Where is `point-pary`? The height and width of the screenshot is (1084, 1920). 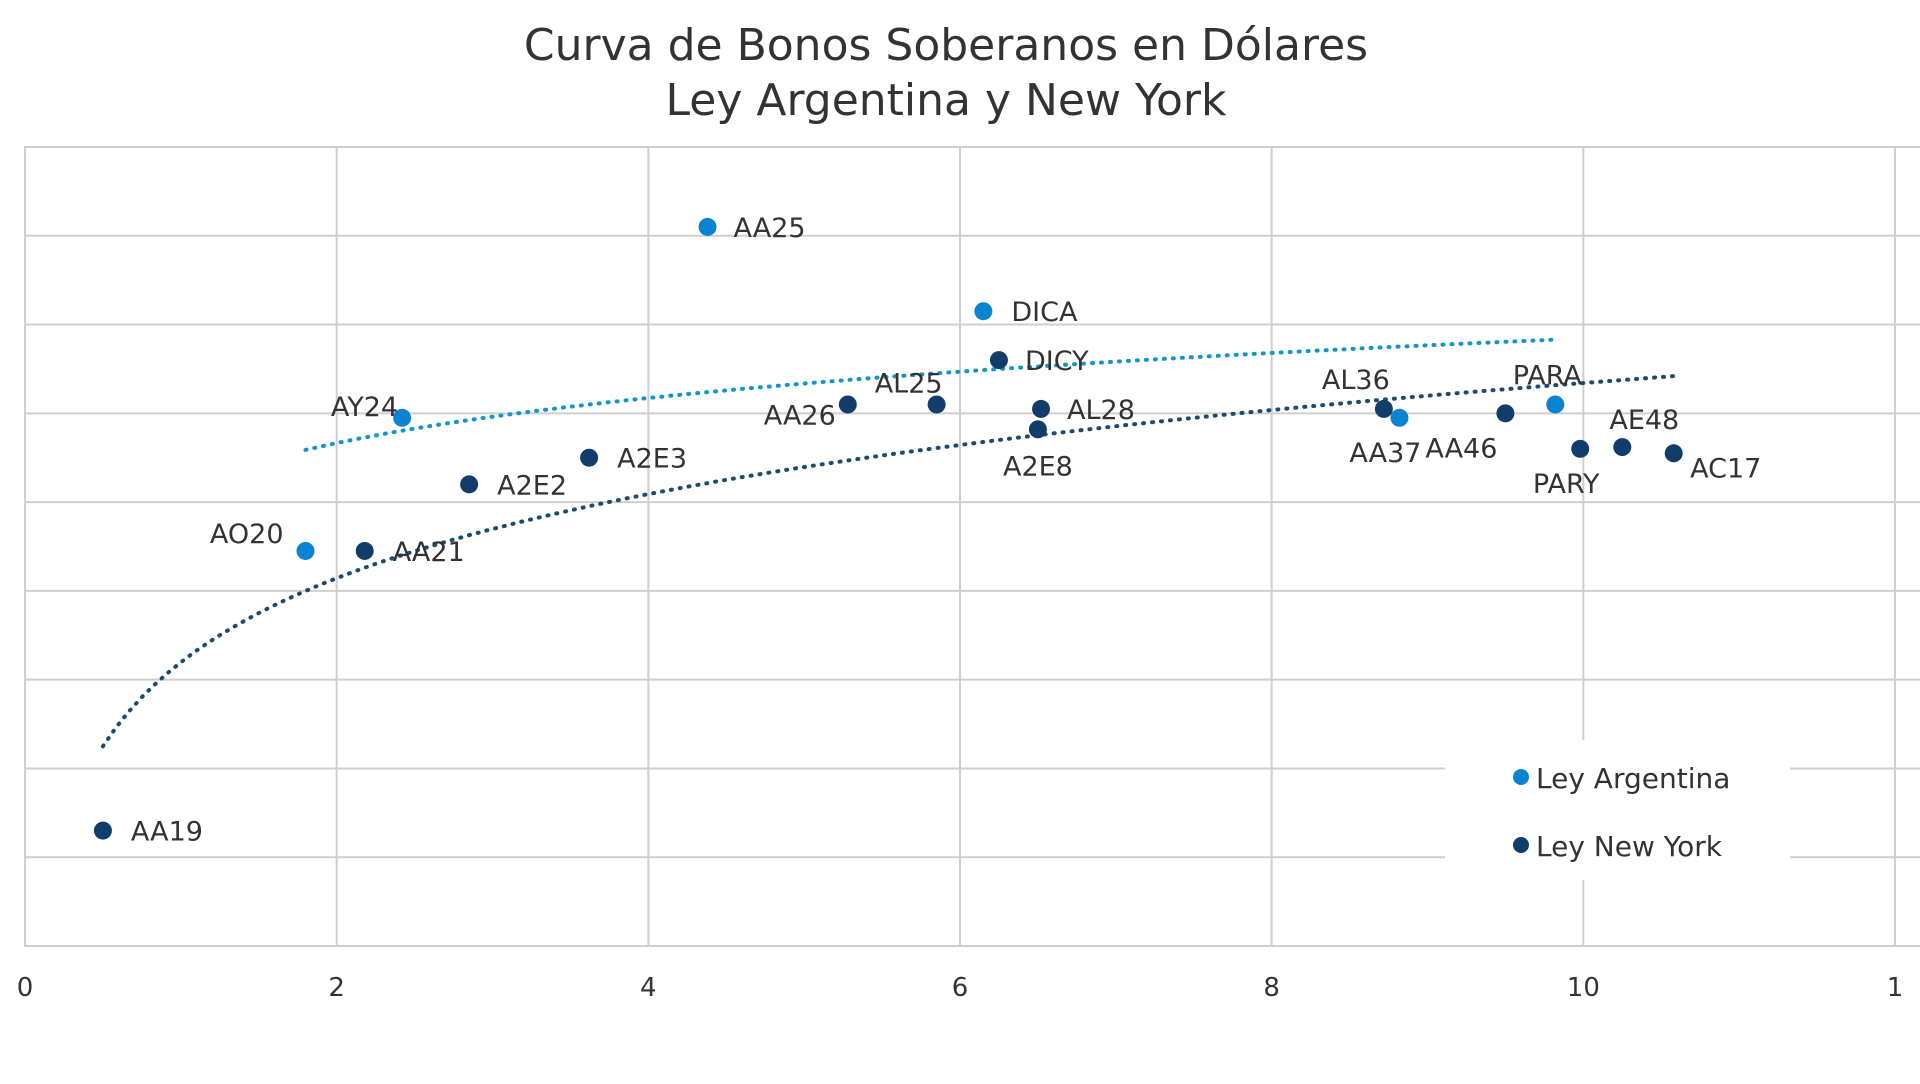
point-pary is located at coordinates (1580, 448).